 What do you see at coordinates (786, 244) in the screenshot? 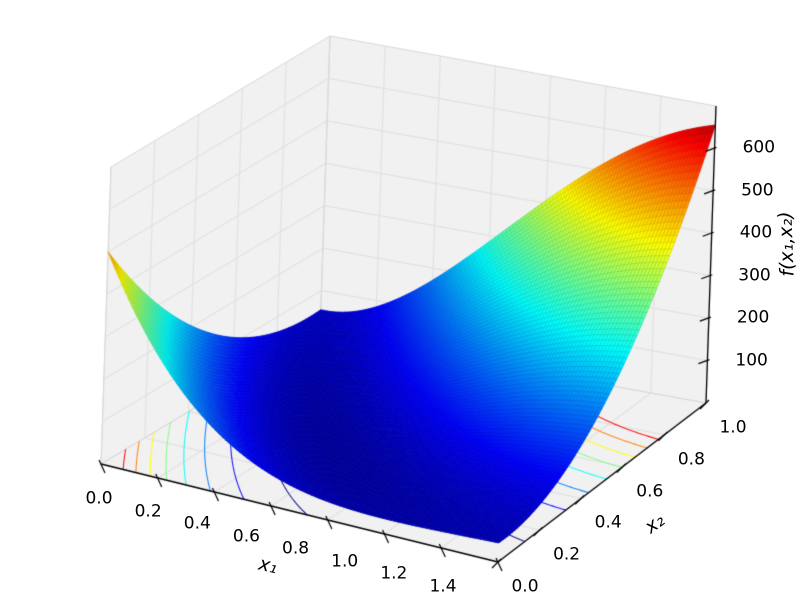
I see `z-axis-label: f(x₁,x₂)` at bounding box center [786, 244].